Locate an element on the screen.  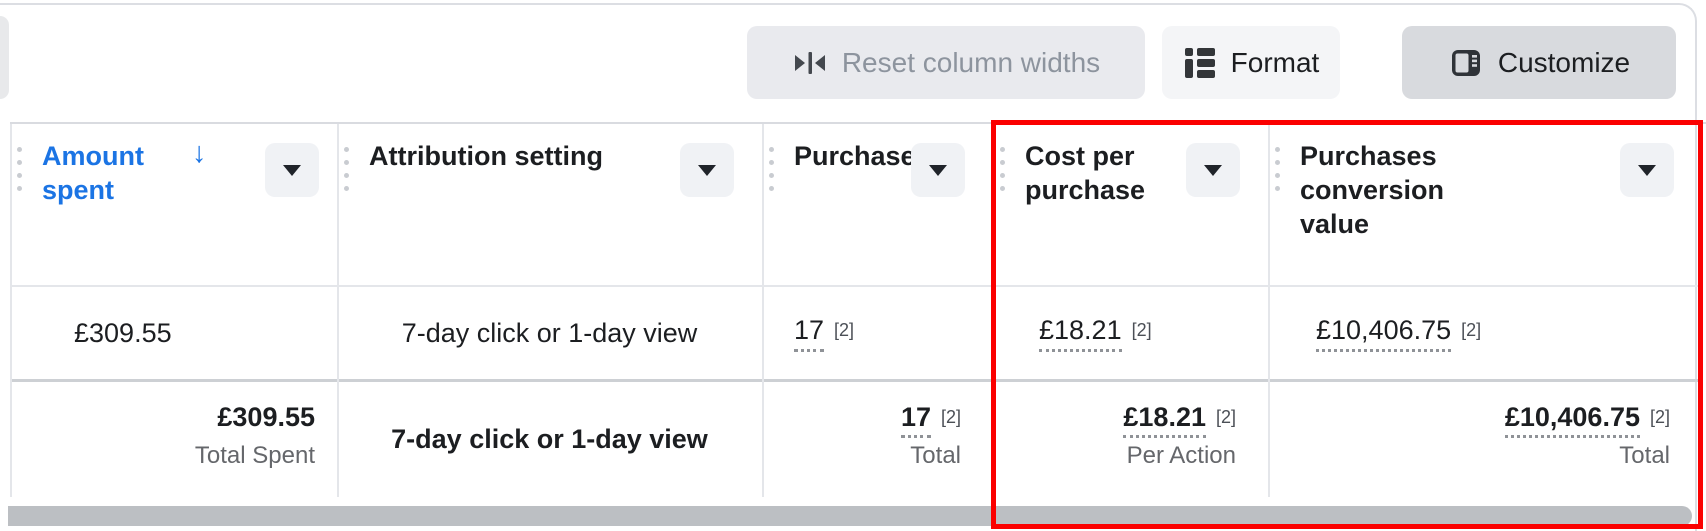
amount-spent-value: £309.55 is located at coordinates (123, 333).